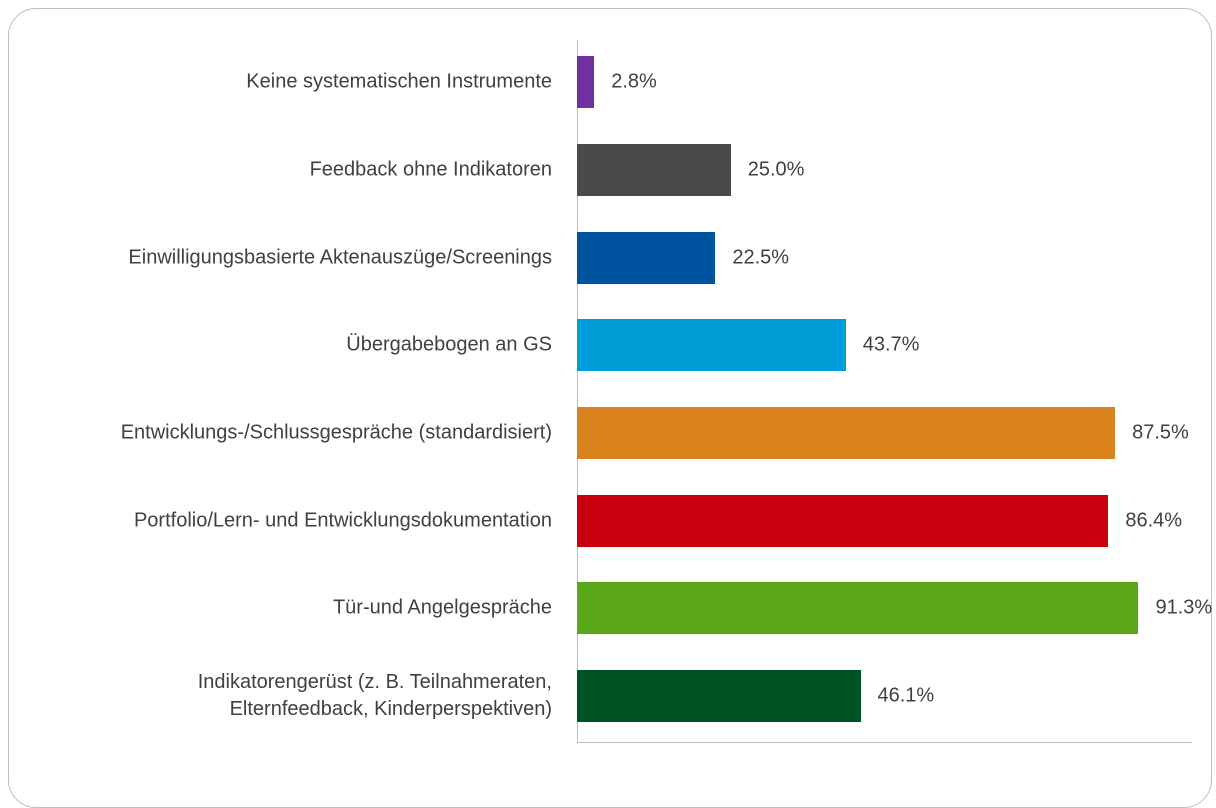 The height and width of the screenshot is (808, 1216). What do you see at coordinates (1184, 607) in the screenshot?
I see `value-label: 91.3%` at bounding box center [1184, 607].